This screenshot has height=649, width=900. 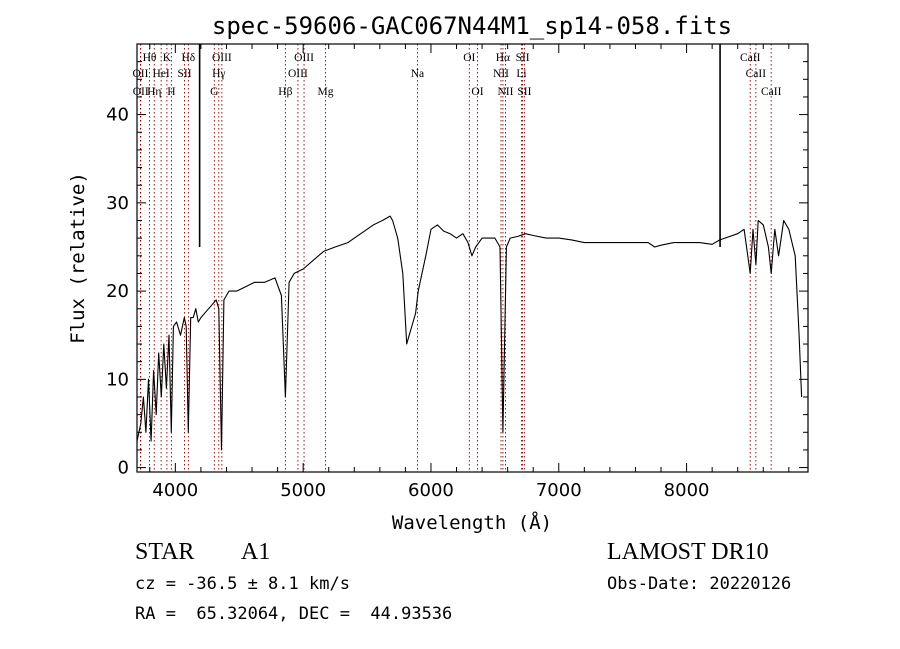 What do you see at coordinates (161, 74) in the screenshot?
I see `line-marker-label: HeI` at bounding box center [161, 74].